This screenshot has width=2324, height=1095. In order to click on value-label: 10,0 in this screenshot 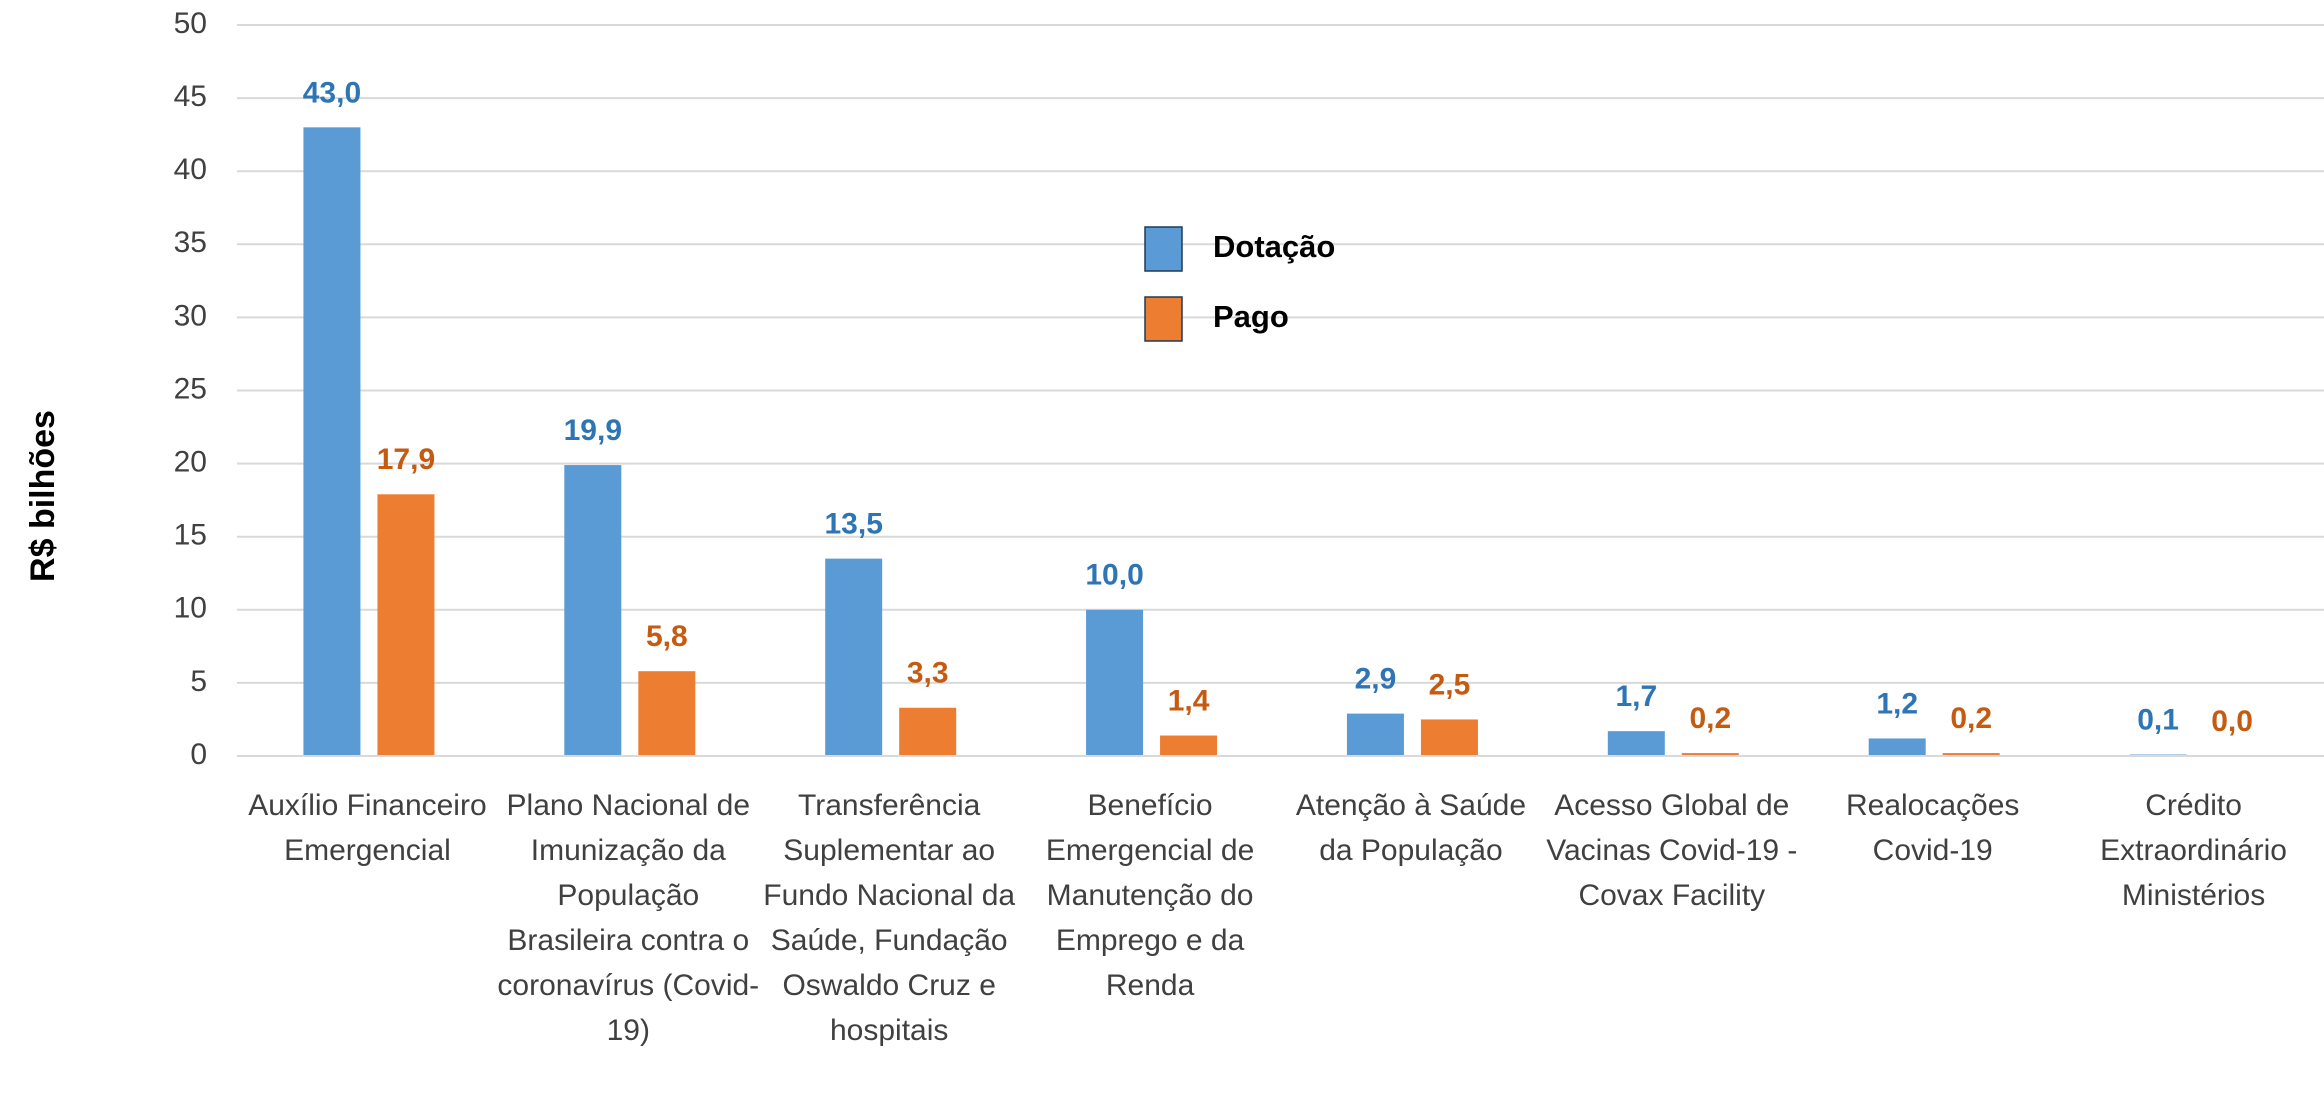, I will do `click(1114, 575)`.